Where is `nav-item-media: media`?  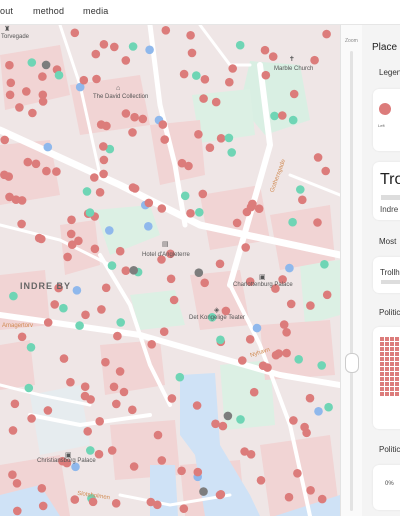
nav-item-media: media is located at coordinates (96, 11).